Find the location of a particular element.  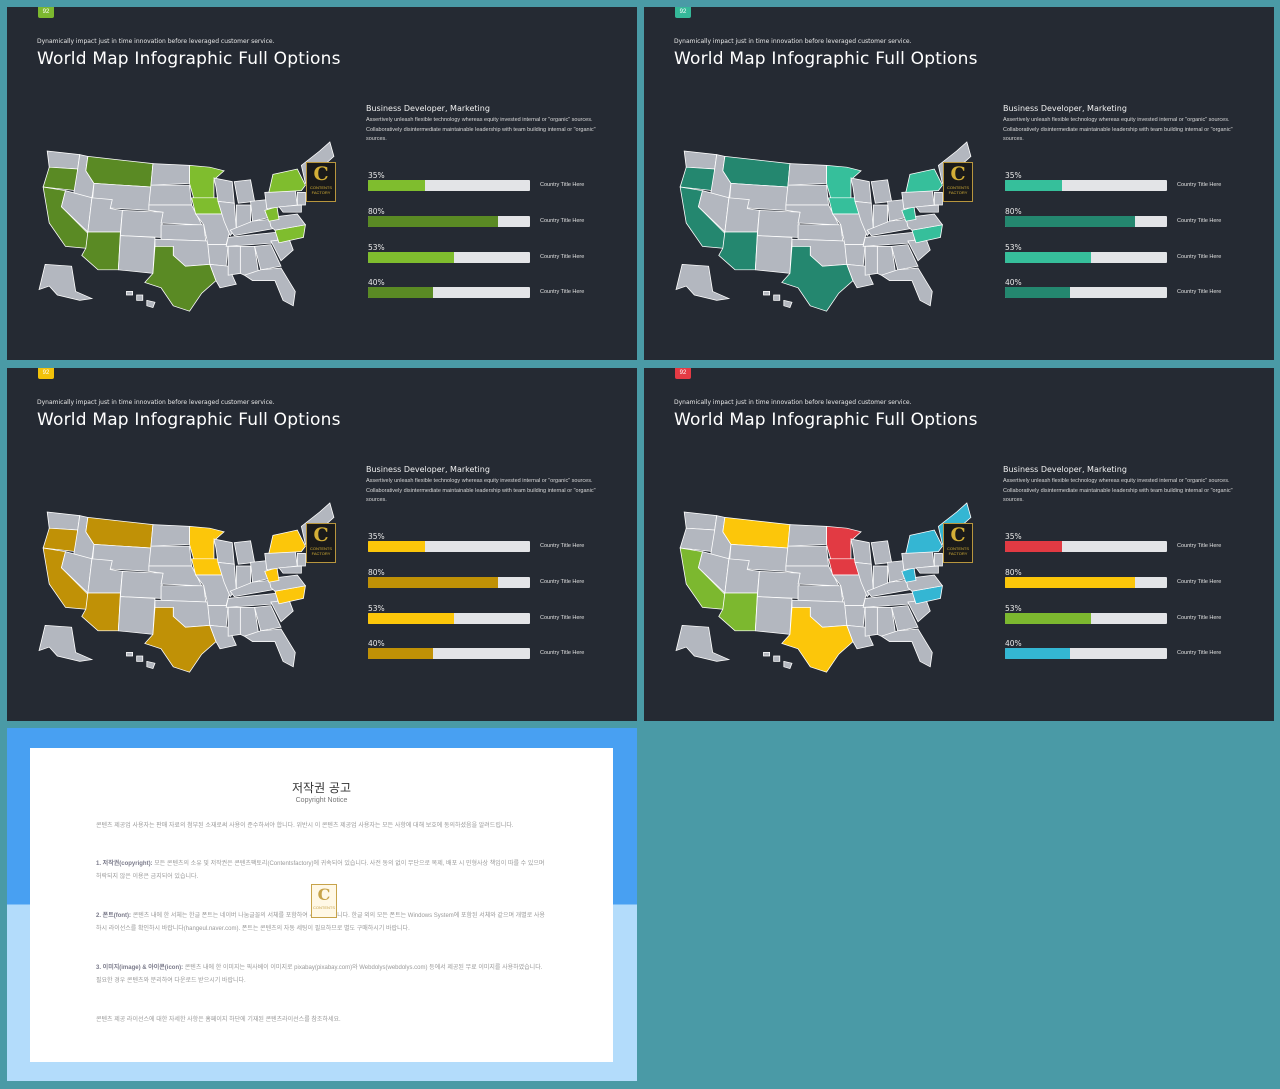

progress-row-1: 35% Country Title Here is located at coordinates (1135, 181).